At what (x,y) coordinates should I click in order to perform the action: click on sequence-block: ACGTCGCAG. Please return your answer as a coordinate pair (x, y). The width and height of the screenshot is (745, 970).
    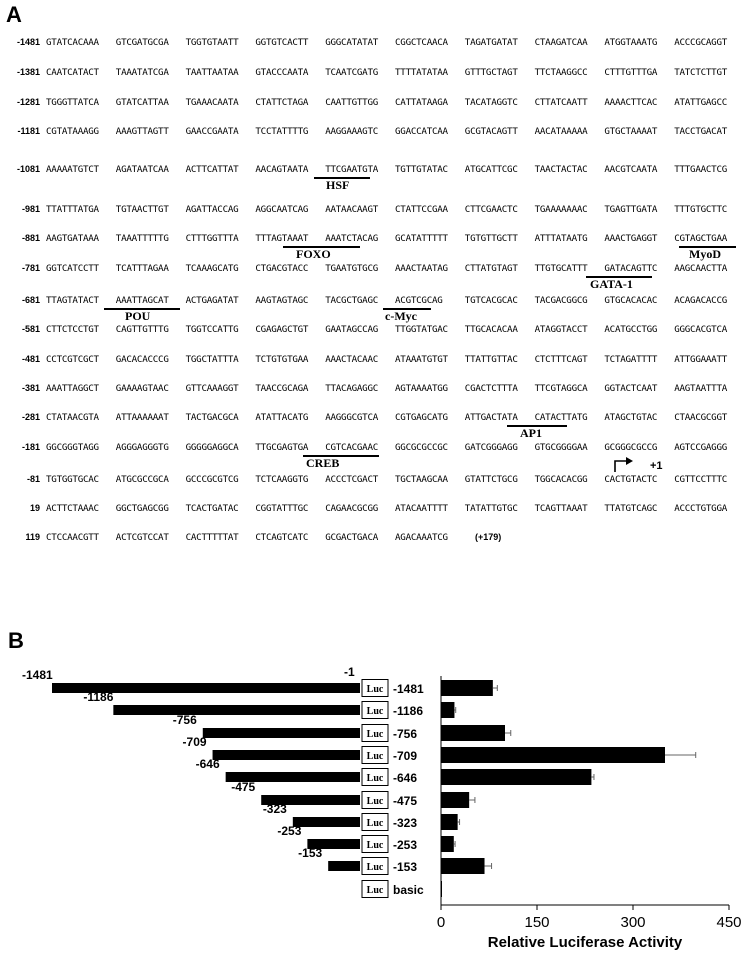
    Looking at the image, I should click on (419, 300).